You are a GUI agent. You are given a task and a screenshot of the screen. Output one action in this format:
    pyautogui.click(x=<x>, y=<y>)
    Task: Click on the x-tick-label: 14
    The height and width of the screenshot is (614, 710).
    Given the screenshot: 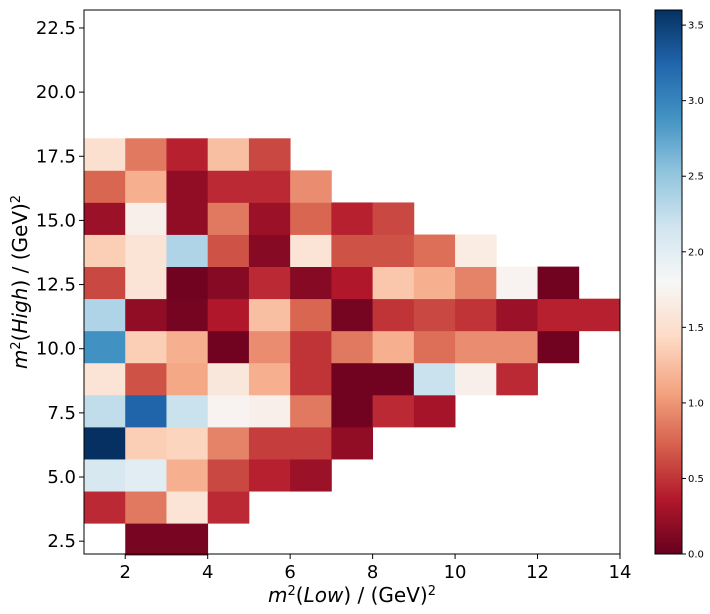 What is the action you would take?
    pyautogui.click(x=620, y=572)
    